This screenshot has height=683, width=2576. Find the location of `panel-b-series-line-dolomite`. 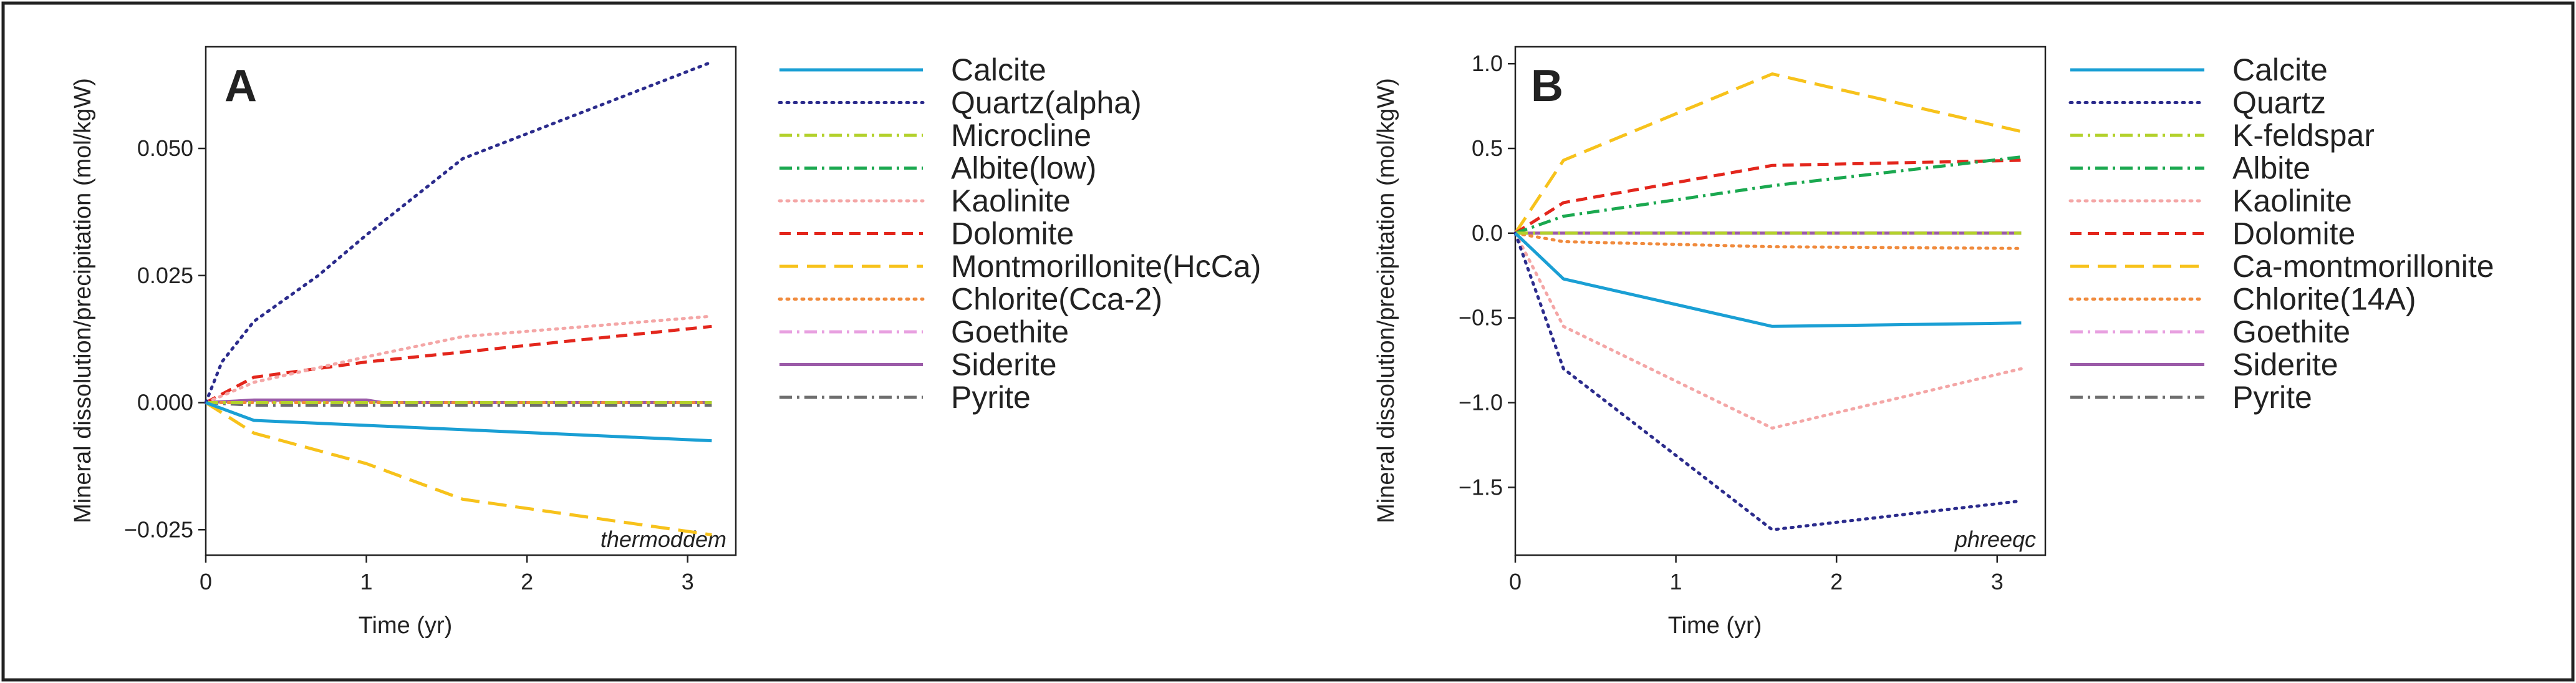

panel-b-series-line-dolomite is located at coordinates (1768, 196).